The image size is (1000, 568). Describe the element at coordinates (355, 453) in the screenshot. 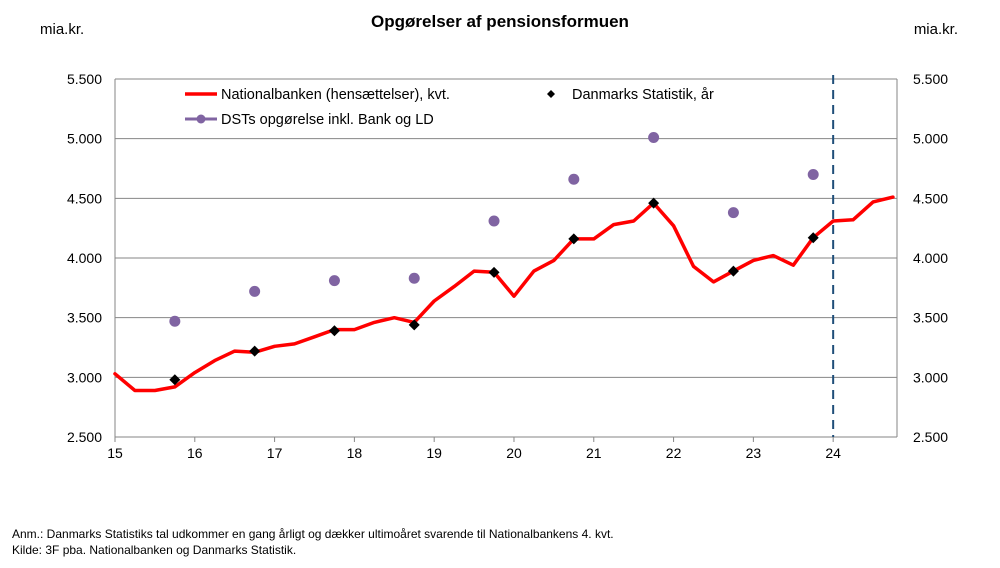

I see `x-tick-label: 18` at that location.